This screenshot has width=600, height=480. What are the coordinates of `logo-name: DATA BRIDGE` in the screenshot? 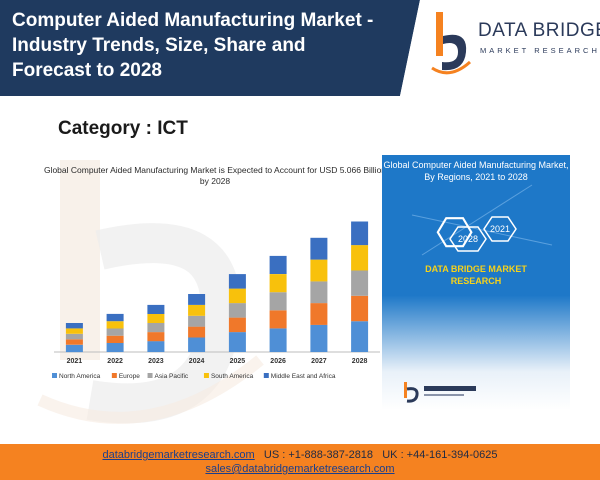 It's located at (539, 30).